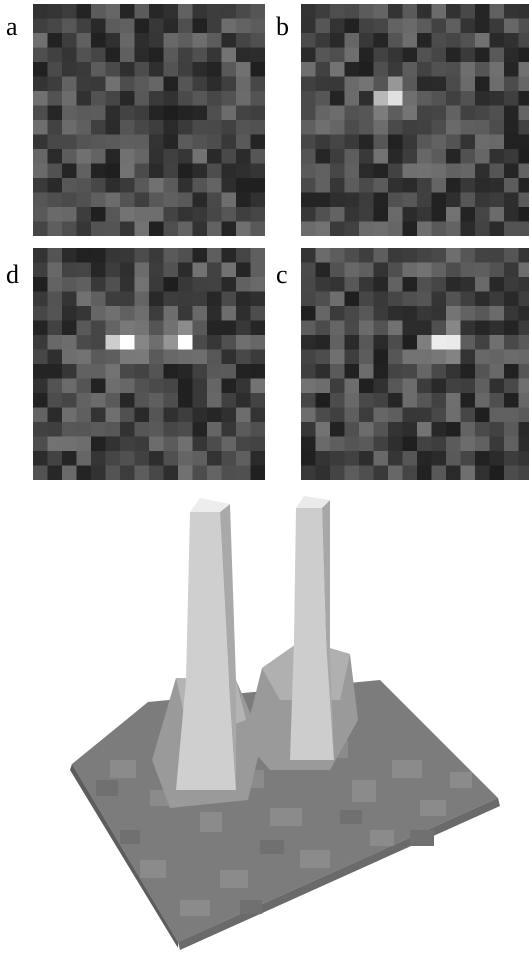 This screenshot has width=529, height=954. Describe the element at coordinates (415, 364) in the screenshot. I see `noise-image-c-single-spot` at that location.